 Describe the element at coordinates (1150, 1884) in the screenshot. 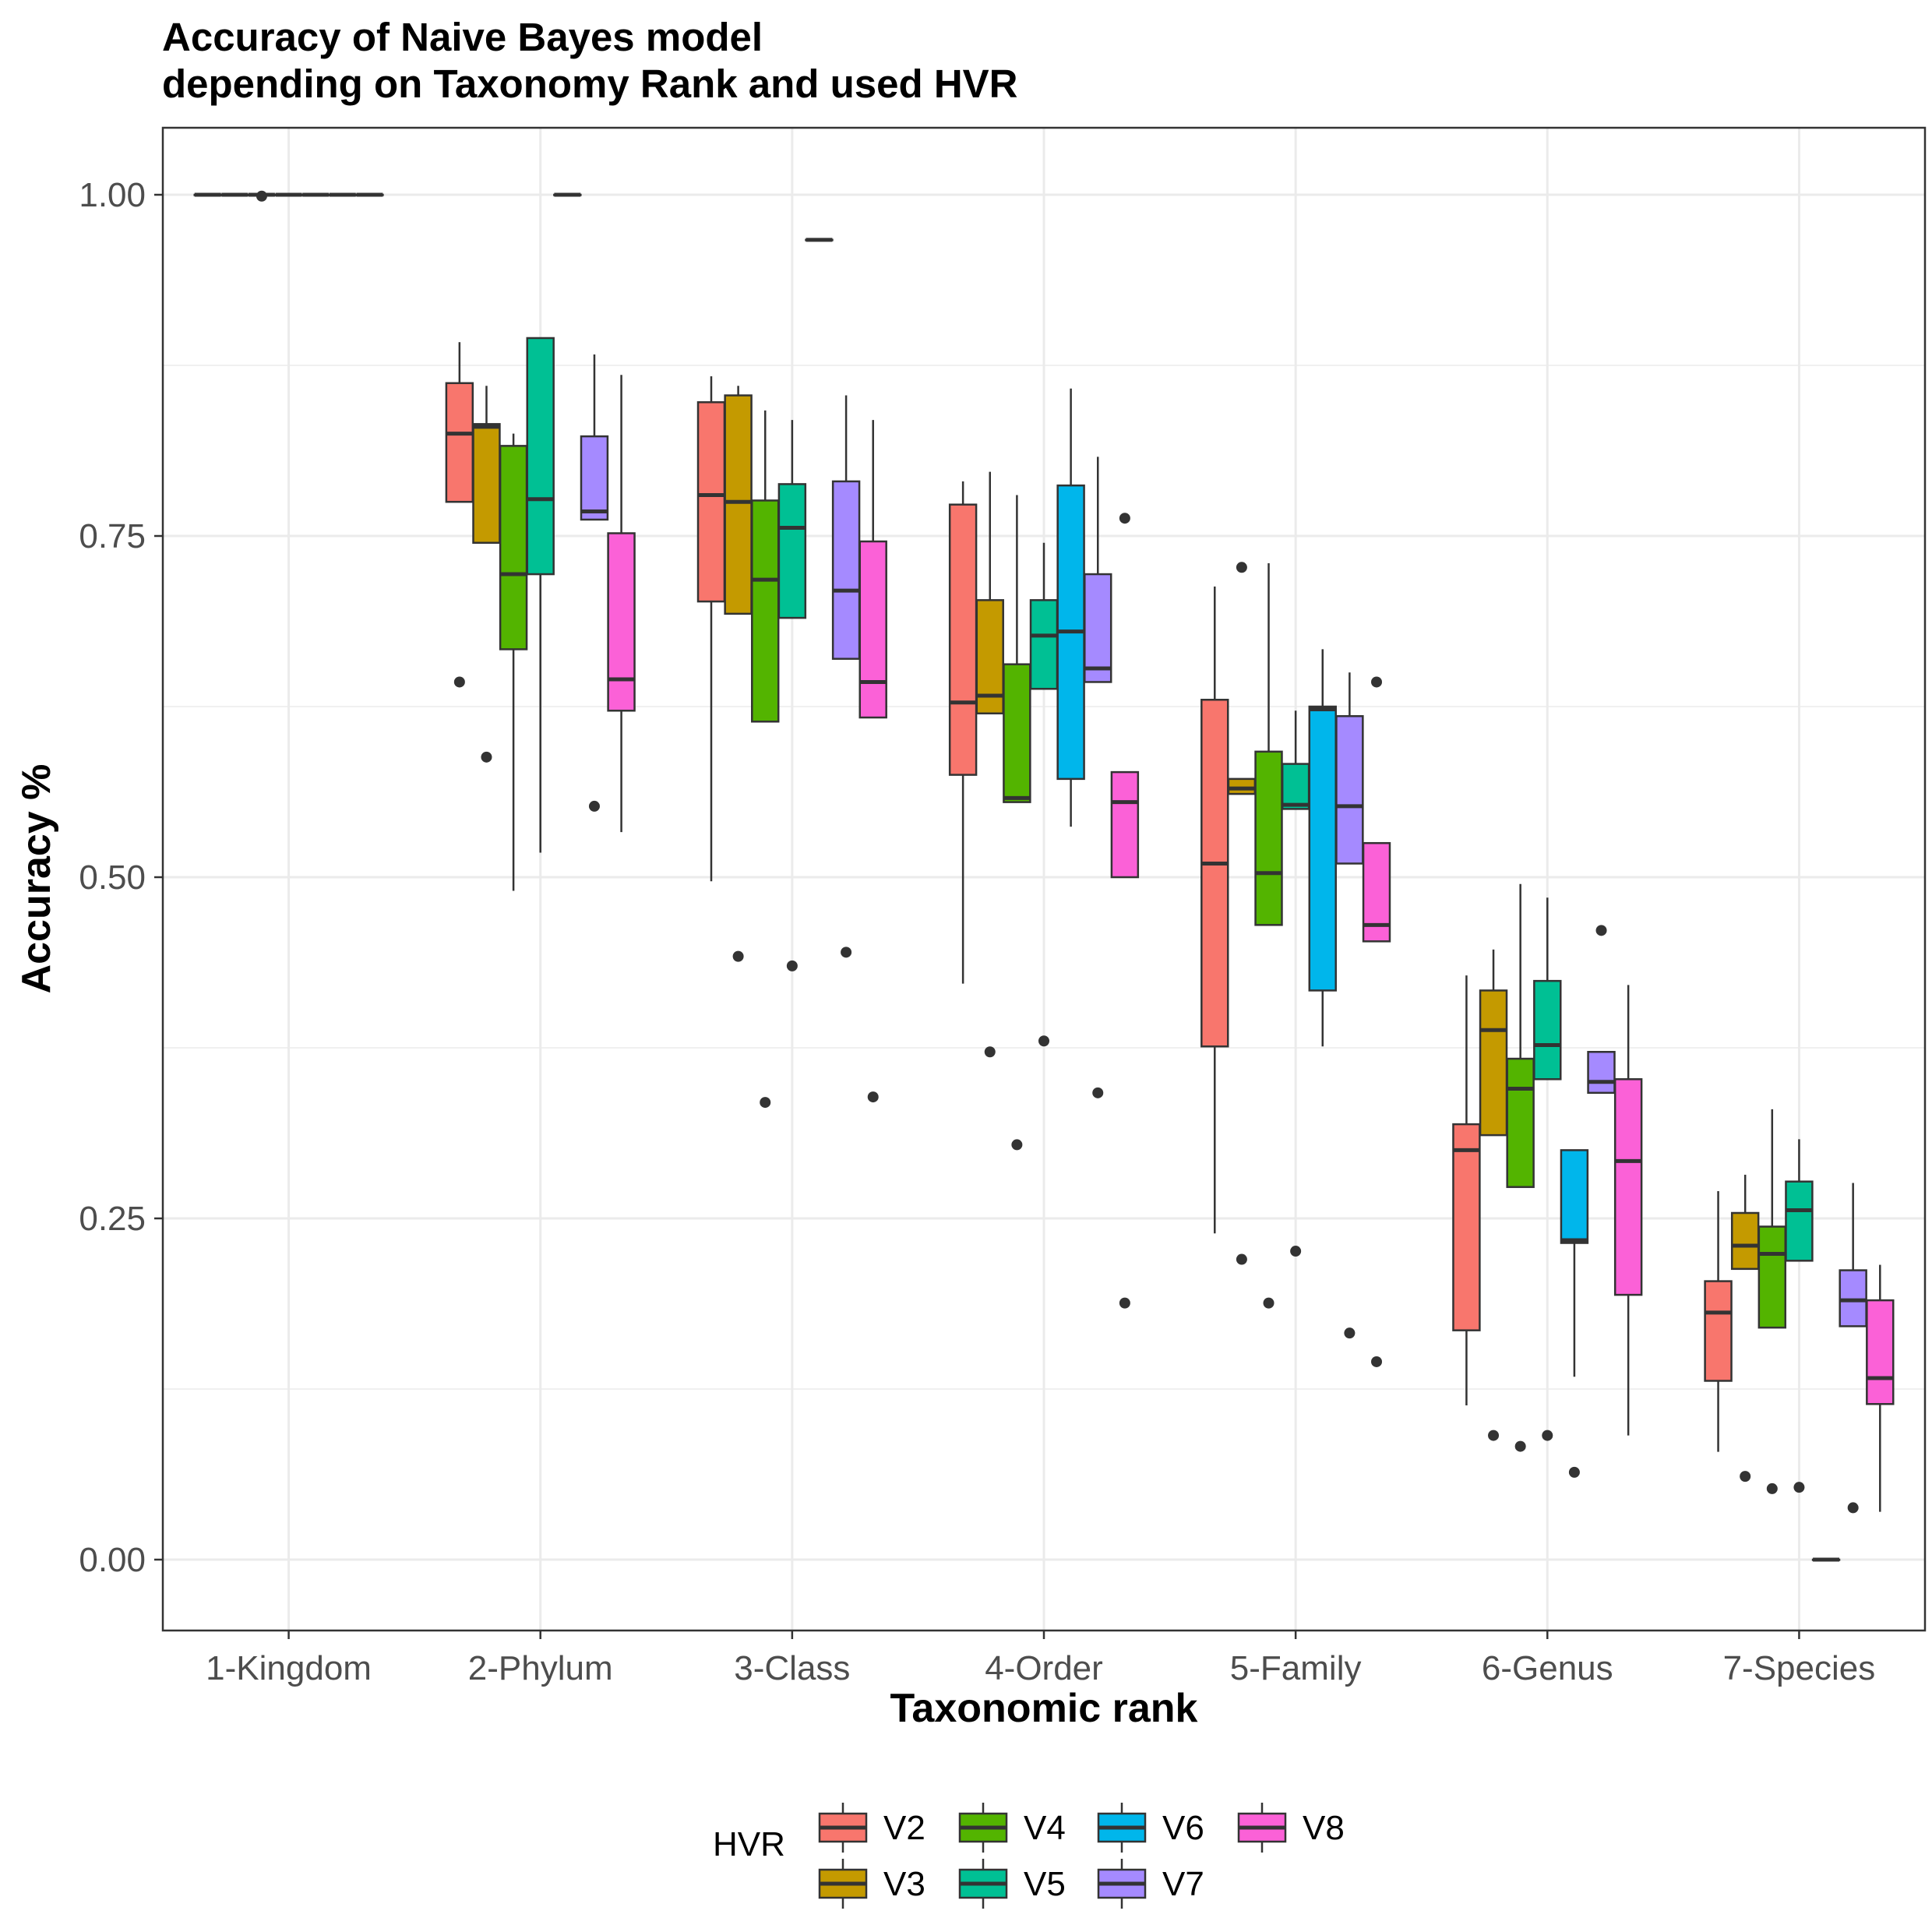

I see `legend-item-v7: V7` at that location.